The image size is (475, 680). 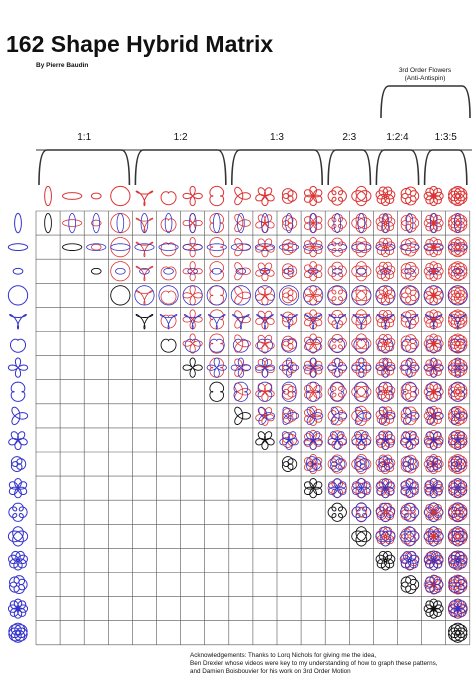 I want to click on group-label: 1:2, so click(x=181, y=137).